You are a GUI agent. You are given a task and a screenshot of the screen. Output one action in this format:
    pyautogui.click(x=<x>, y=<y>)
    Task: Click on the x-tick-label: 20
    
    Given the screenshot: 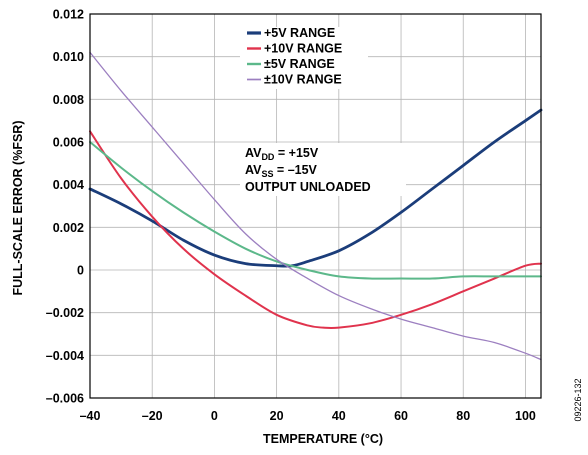 What is the action you would take?
    pyautogui.click(x=277, y=416)
    